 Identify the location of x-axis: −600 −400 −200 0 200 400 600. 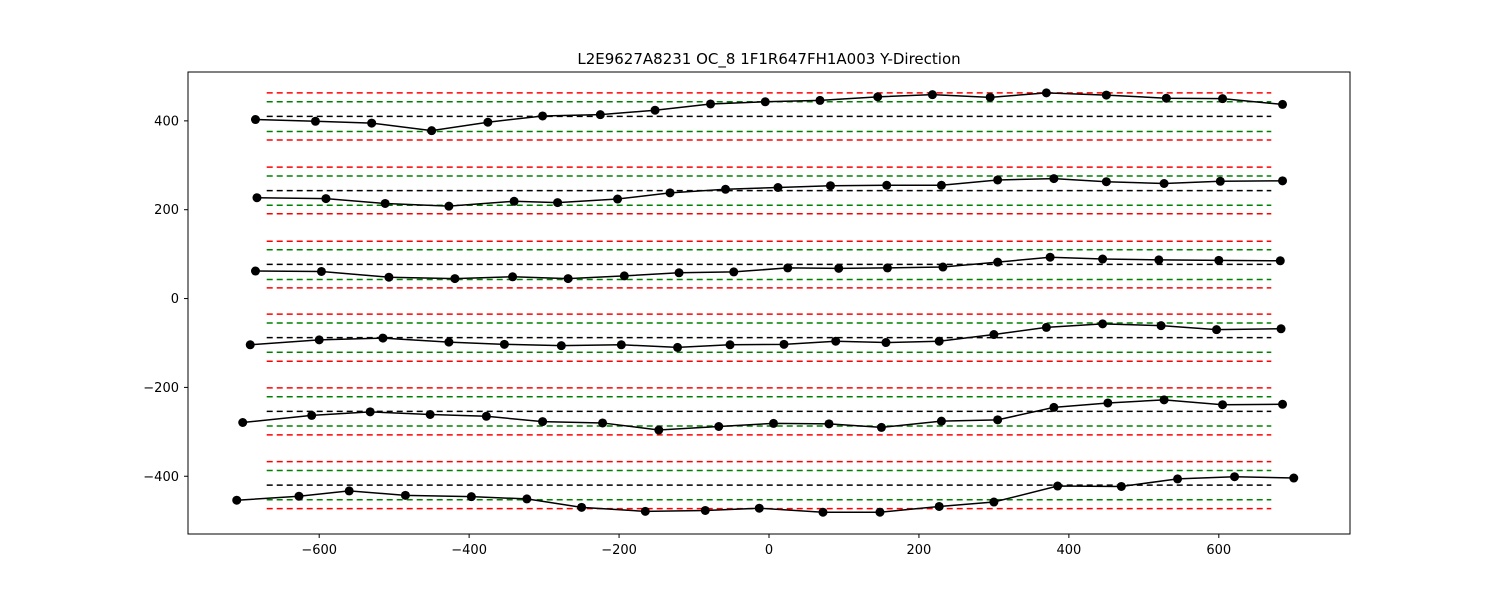
(766, 546).